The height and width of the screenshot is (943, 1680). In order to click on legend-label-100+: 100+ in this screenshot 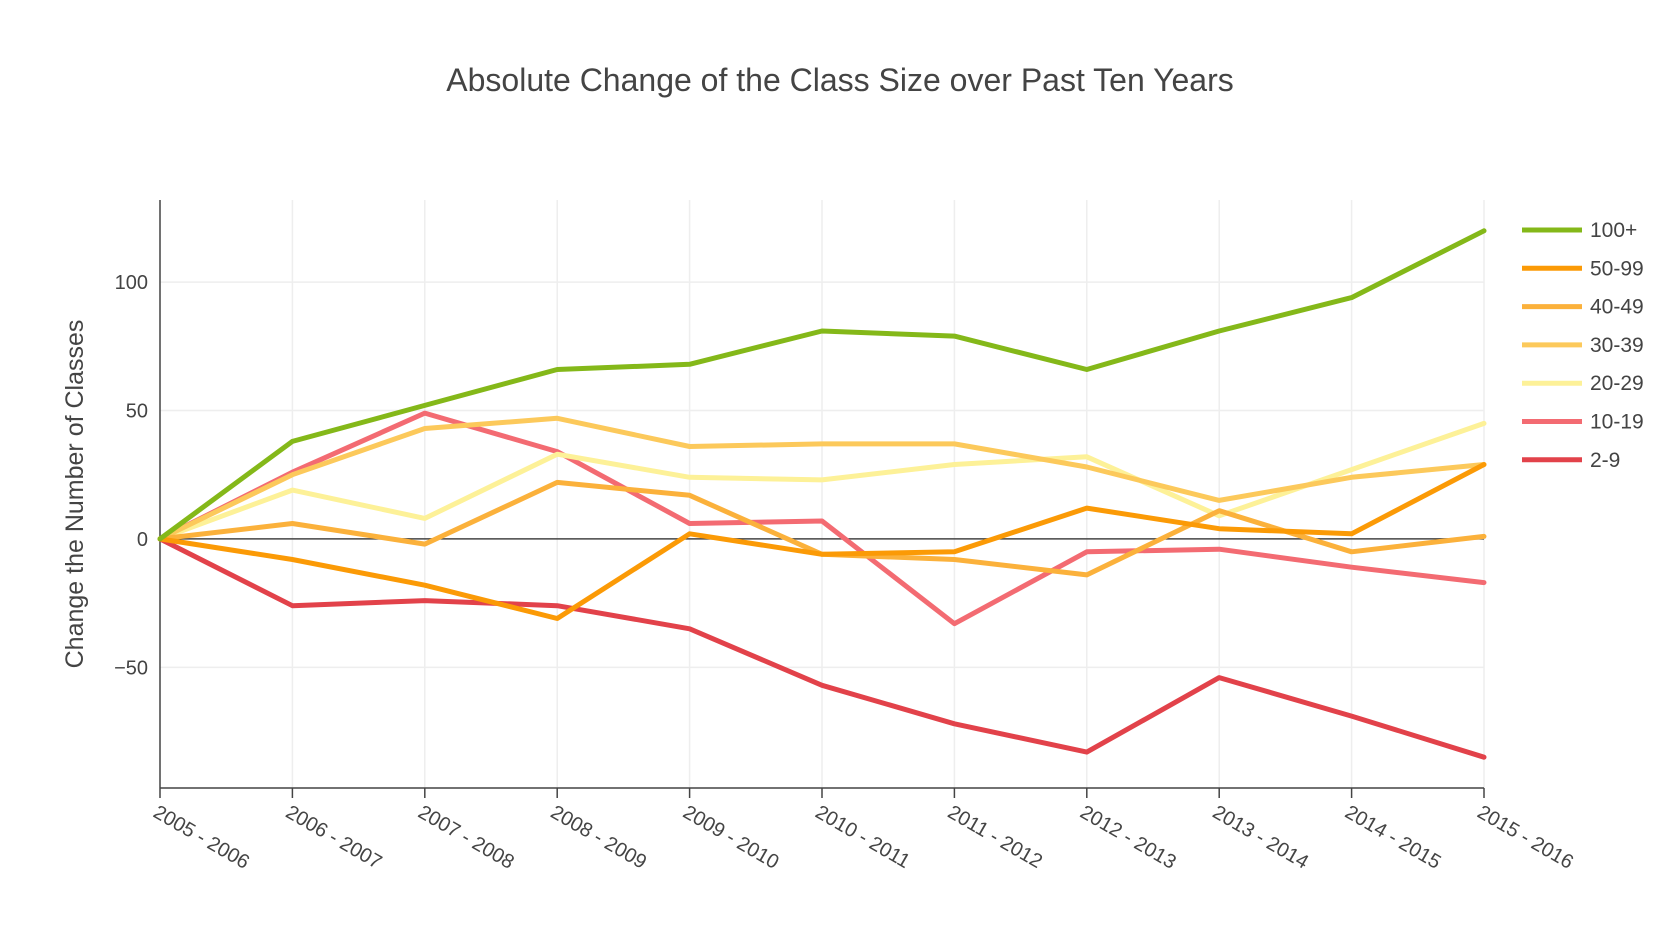, I will do `click(1613, 230)`.